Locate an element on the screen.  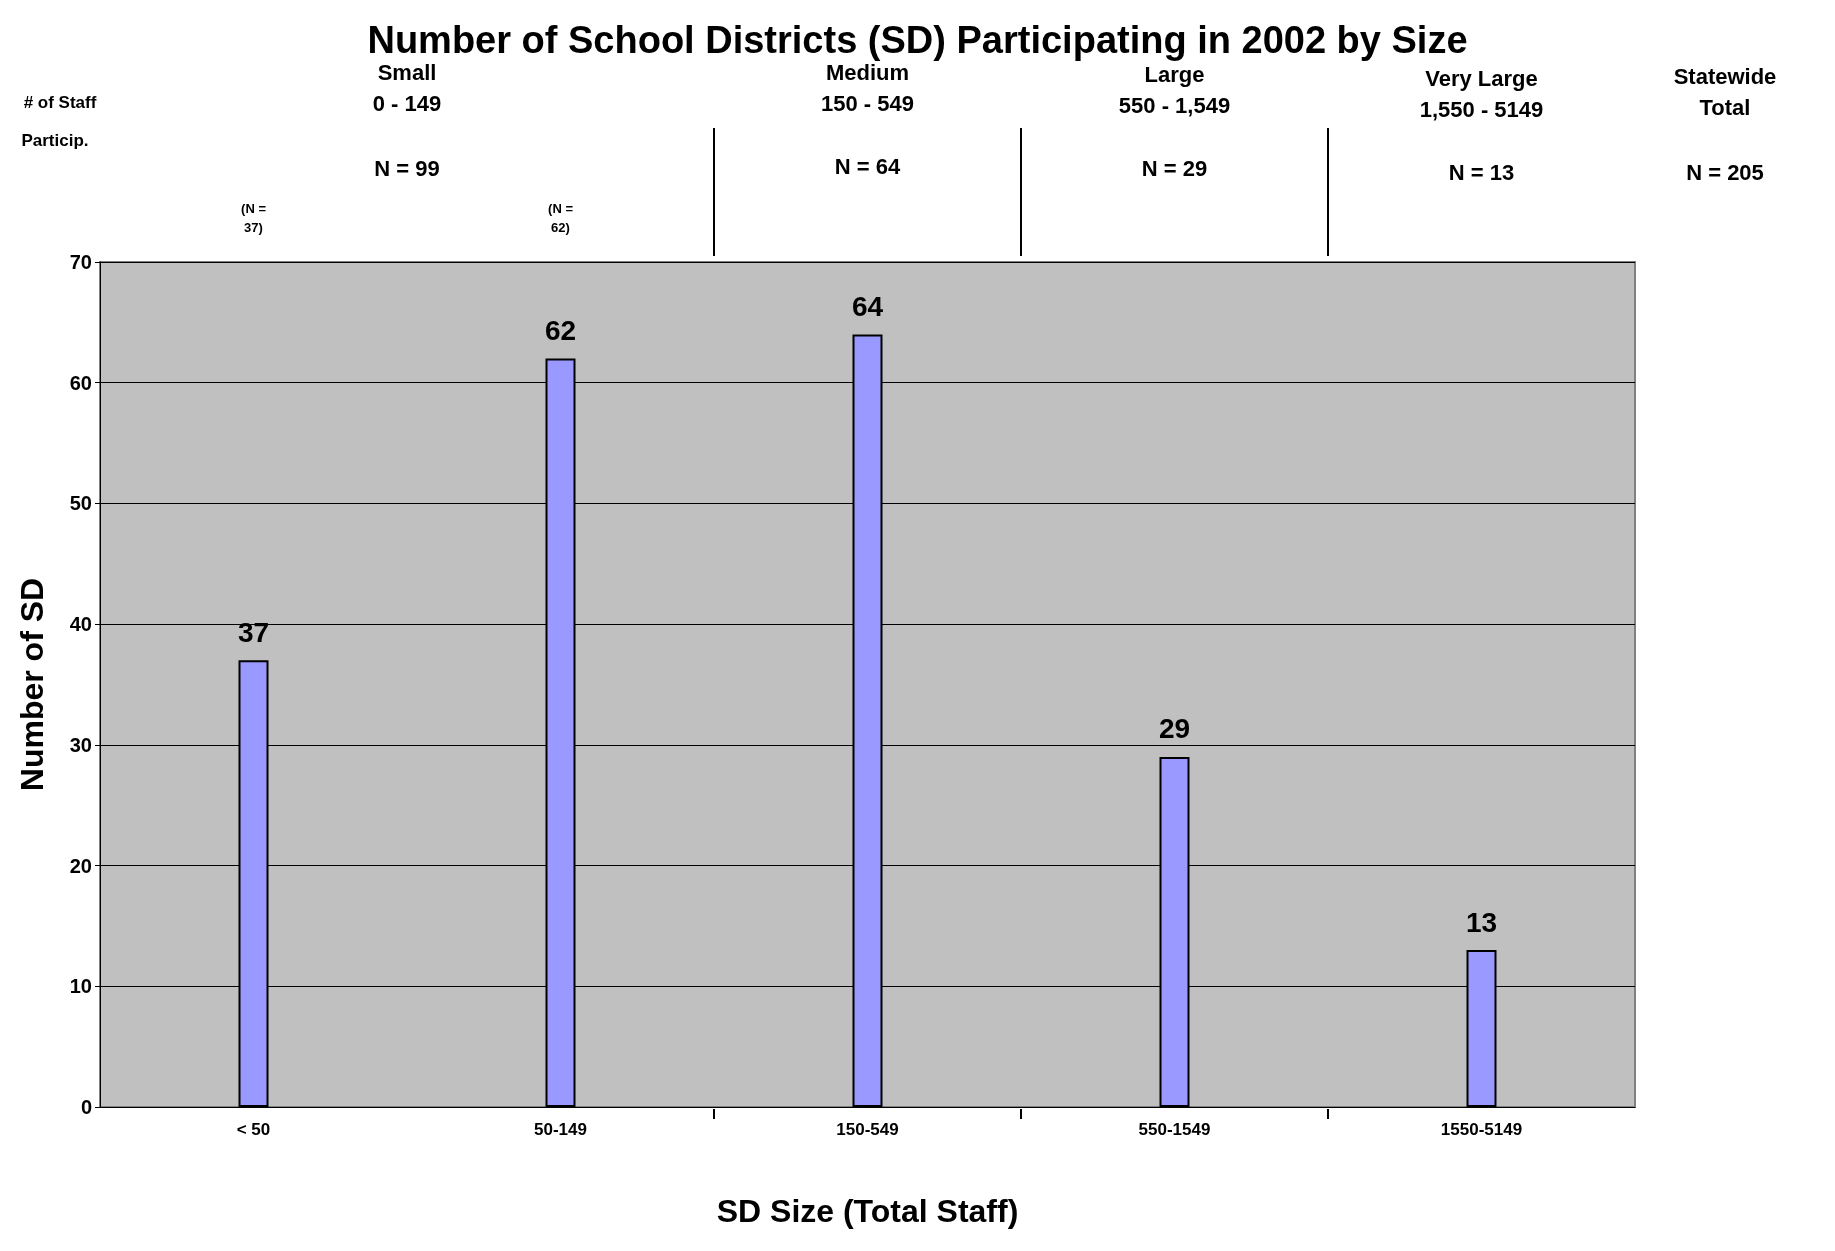
text: Small 0 - 149 is located at coordinates (407, 88).